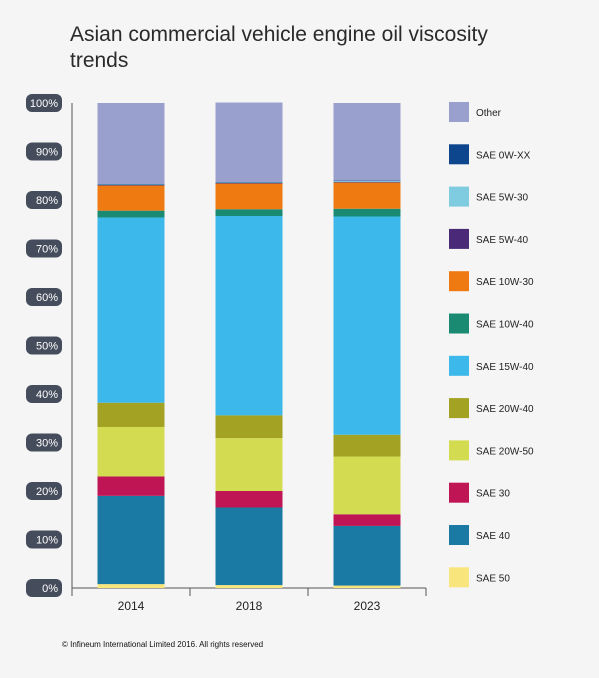 This screenshot has width=599, height=678. I want to click on legend-label-other: Other, so click(489, 113).